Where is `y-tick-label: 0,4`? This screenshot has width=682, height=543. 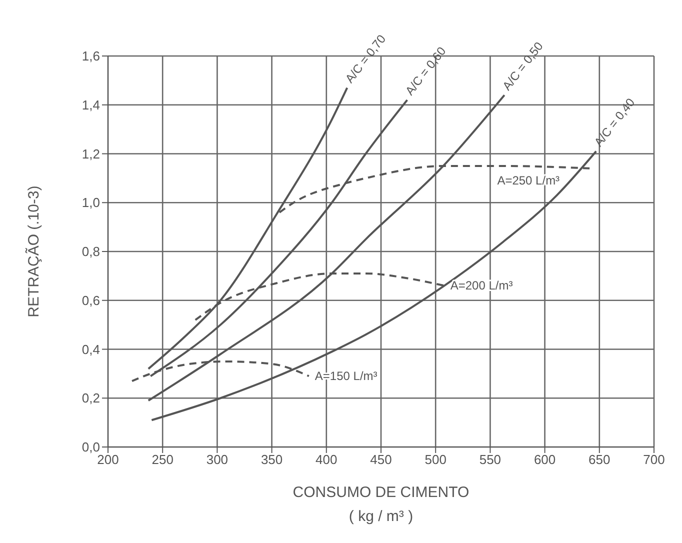
y-tick-label: 0,4 is located at coordinates (91, 349).